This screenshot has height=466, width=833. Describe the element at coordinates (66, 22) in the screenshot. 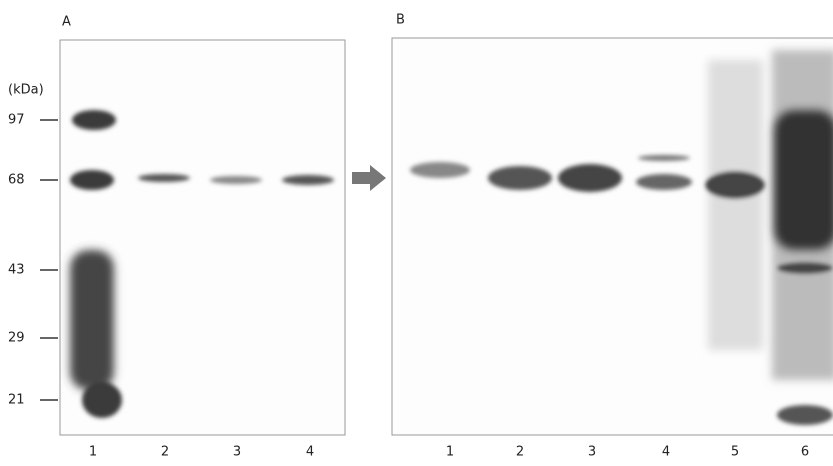

I see `panel-label: A` at that location.